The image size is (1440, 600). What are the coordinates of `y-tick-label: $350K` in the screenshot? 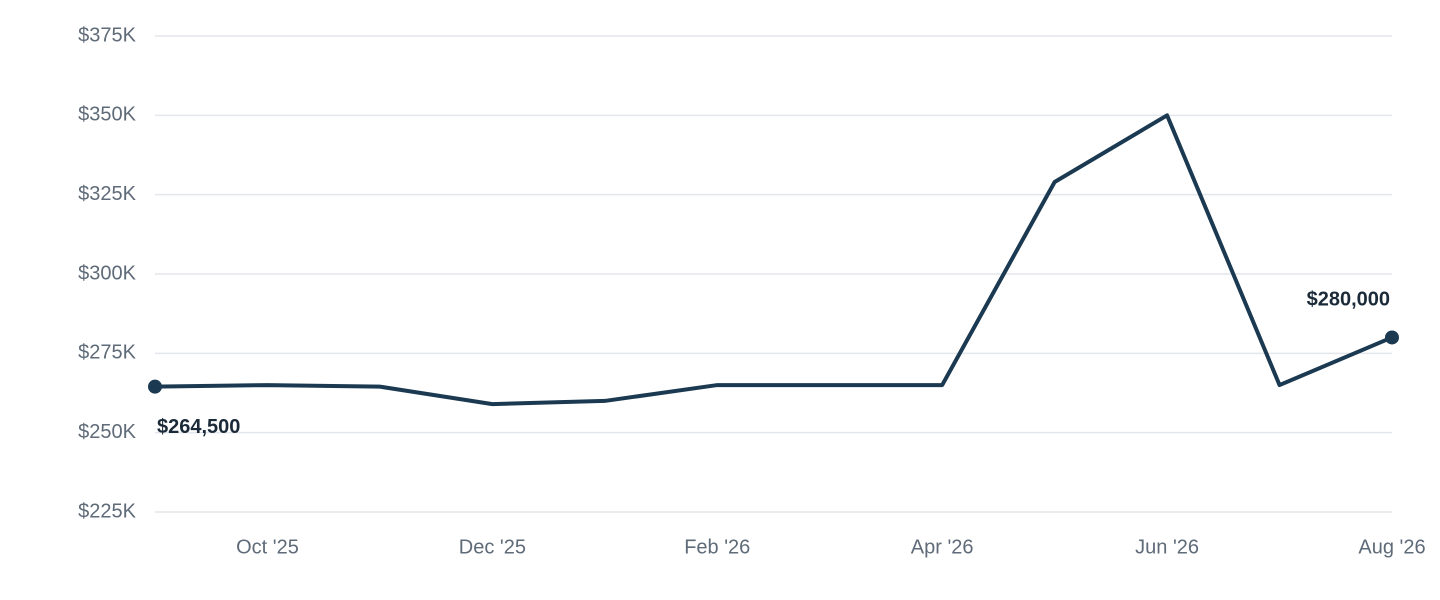 It's located at (107, 115).